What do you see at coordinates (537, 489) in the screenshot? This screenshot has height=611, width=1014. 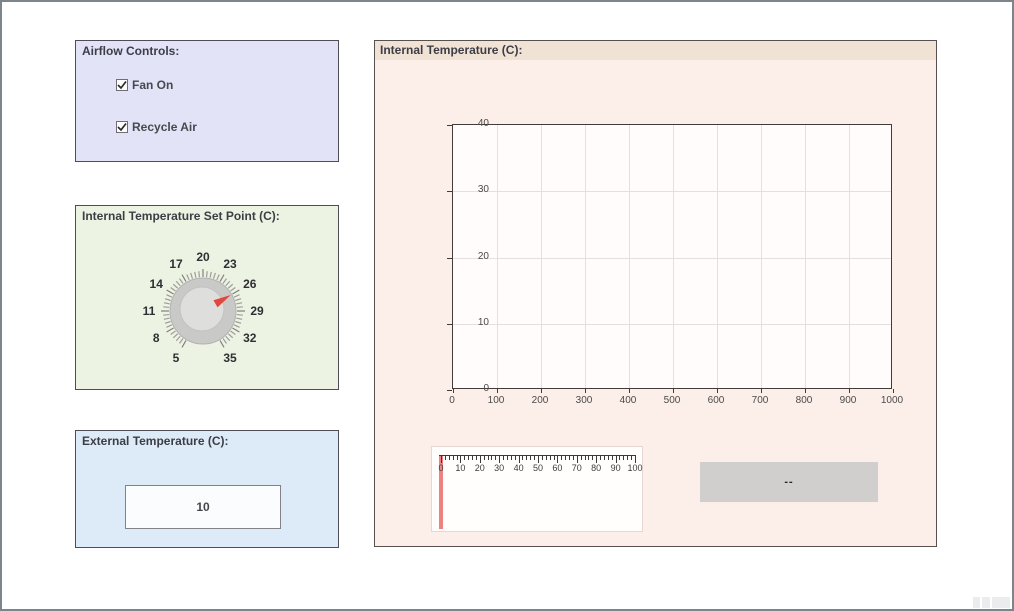 I see `time-gauge: 0 10 20 30 40 50 60 70 80 90 100` at bounding box center [537, 489].